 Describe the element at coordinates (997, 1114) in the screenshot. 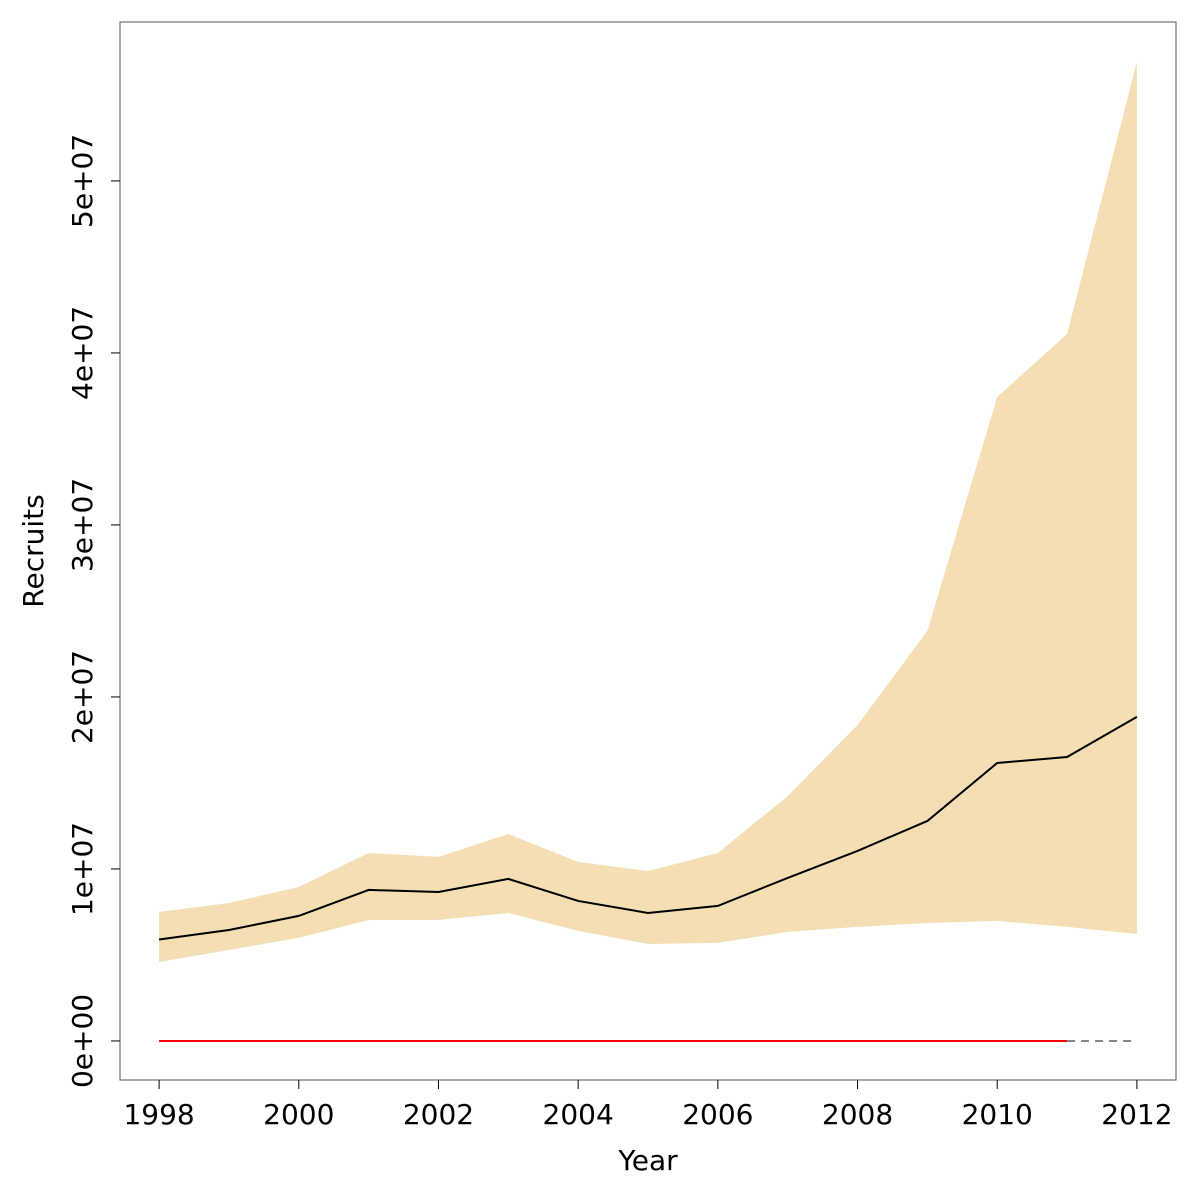

I see `x-tick-label: 2010` at that location.